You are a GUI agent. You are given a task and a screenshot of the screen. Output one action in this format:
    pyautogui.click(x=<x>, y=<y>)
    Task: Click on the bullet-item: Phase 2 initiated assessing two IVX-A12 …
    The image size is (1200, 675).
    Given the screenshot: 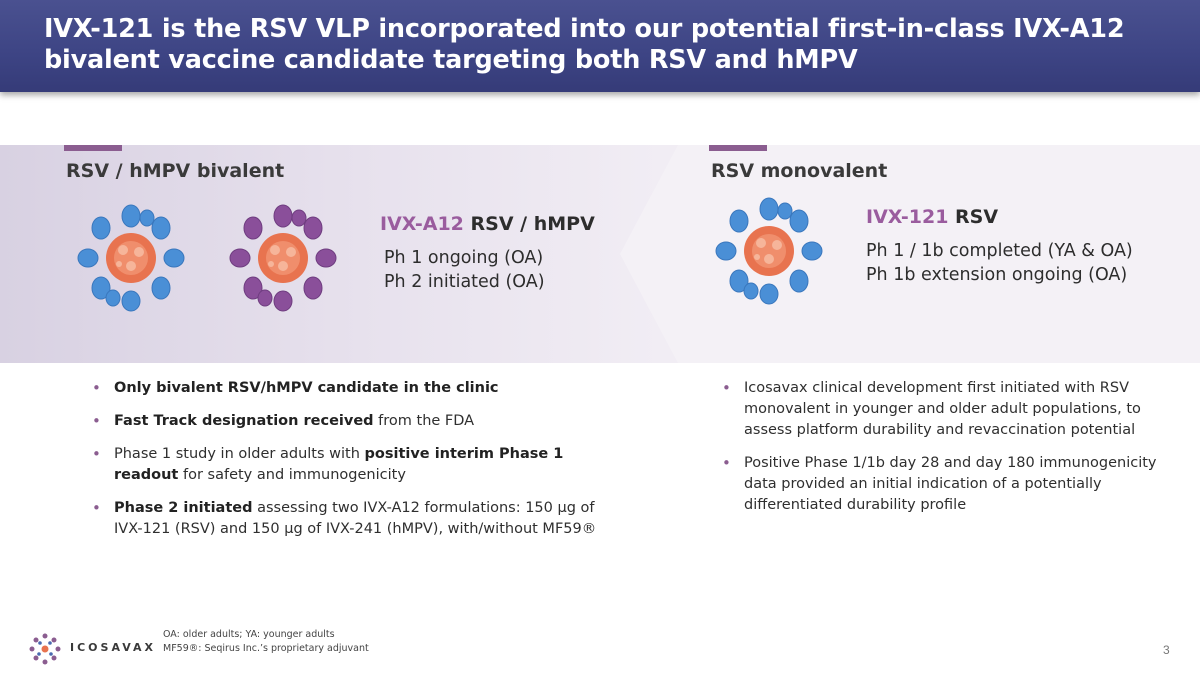 What is the action you would take?
    pyautogui.click(x=349, y=519)
    